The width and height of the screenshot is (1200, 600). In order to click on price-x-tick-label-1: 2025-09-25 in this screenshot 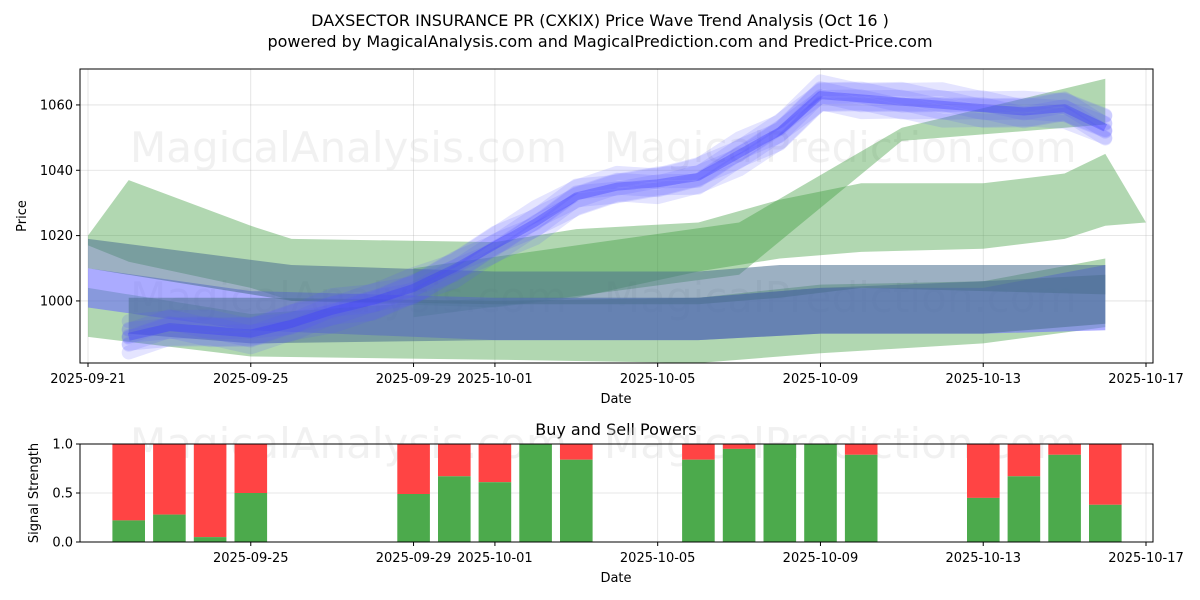, I will do `click(251, 379)`.